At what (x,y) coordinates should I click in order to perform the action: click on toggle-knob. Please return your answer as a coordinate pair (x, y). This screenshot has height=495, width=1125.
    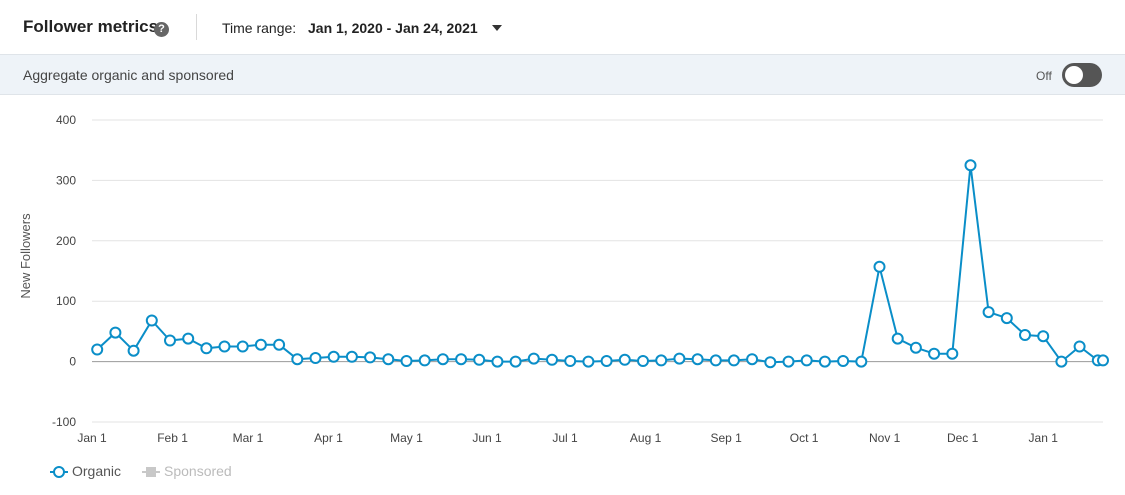
    Looking at the image, I should click on (1074, 75).